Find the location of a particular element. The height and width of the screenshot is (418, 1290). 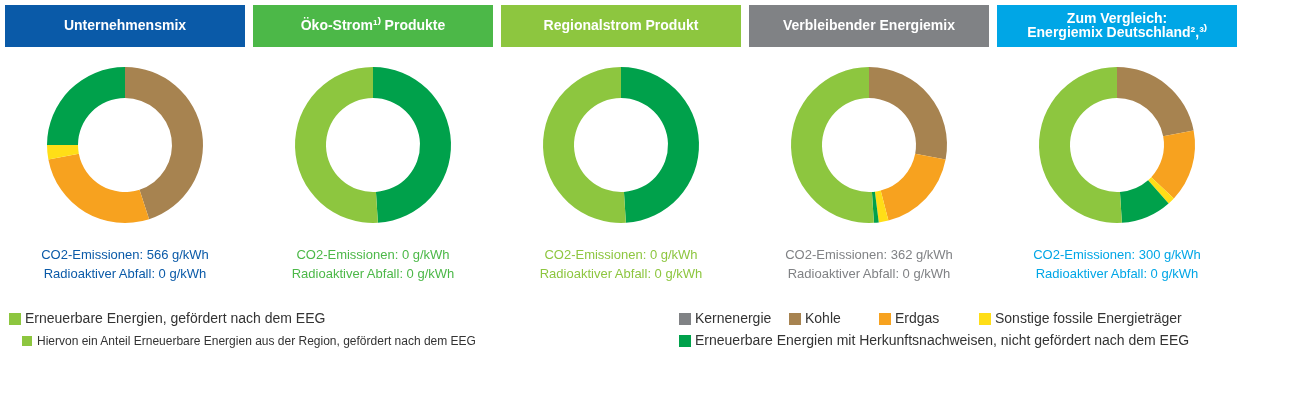

legend-label: Erdgas is located at coordinates (917, 318).